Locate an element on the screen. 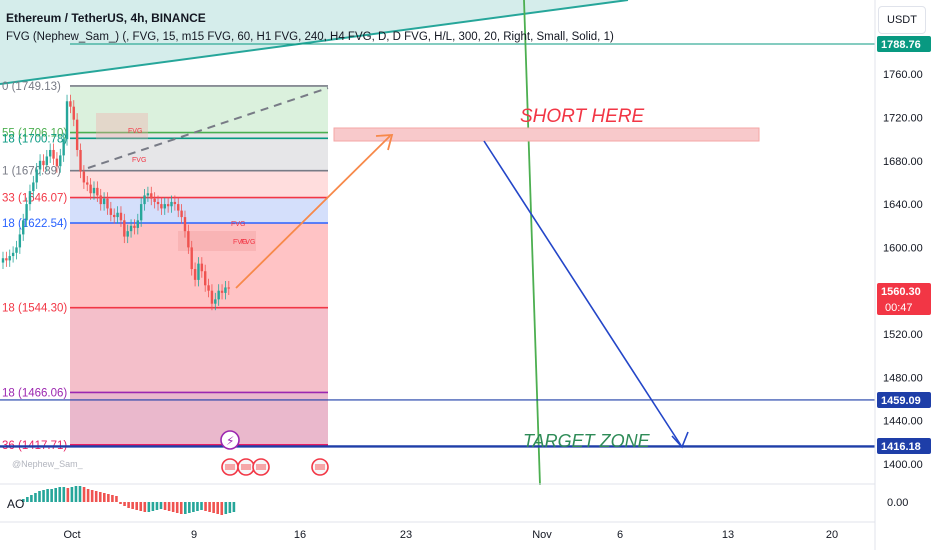  y-tick-1480: 1480.00 is located at coordinates (903, 378).